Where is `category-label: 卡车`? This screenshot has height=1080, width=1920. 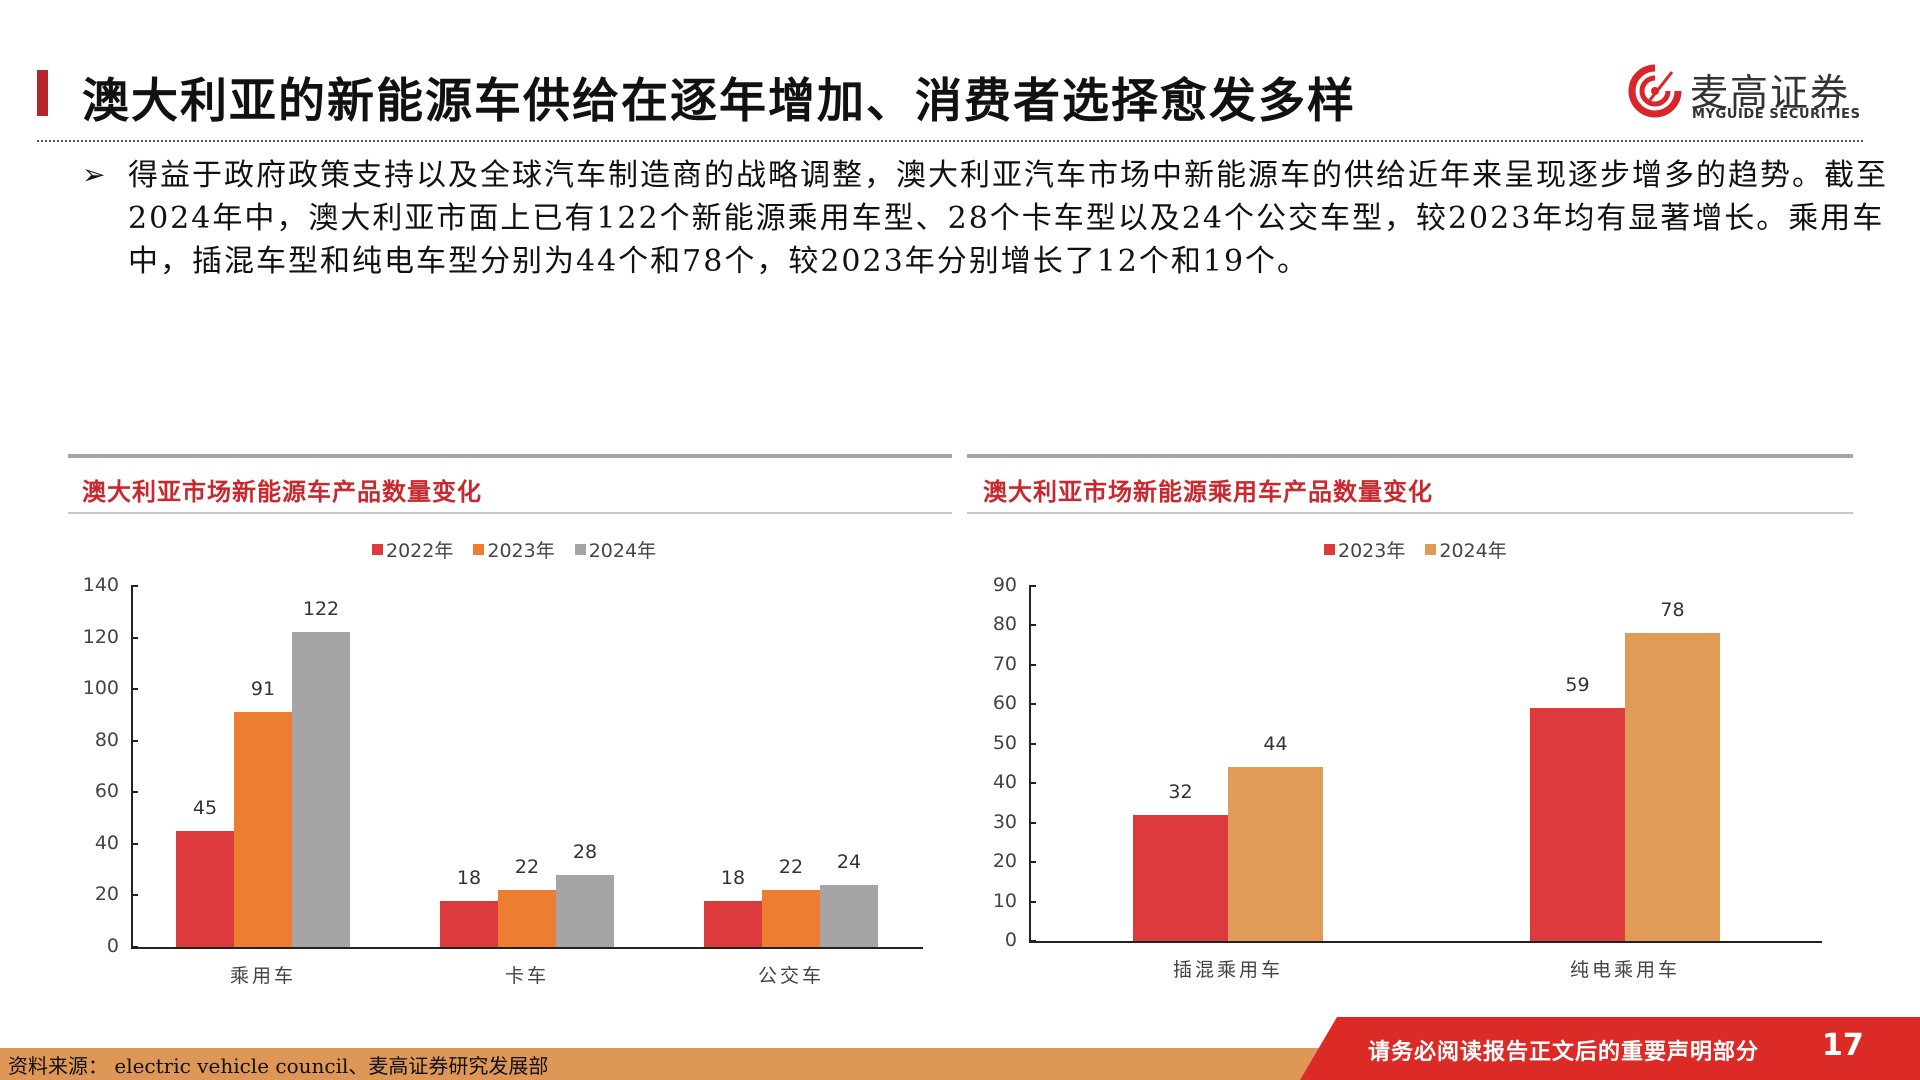 category-label: 卡车 is located at coordinates (526, 976).